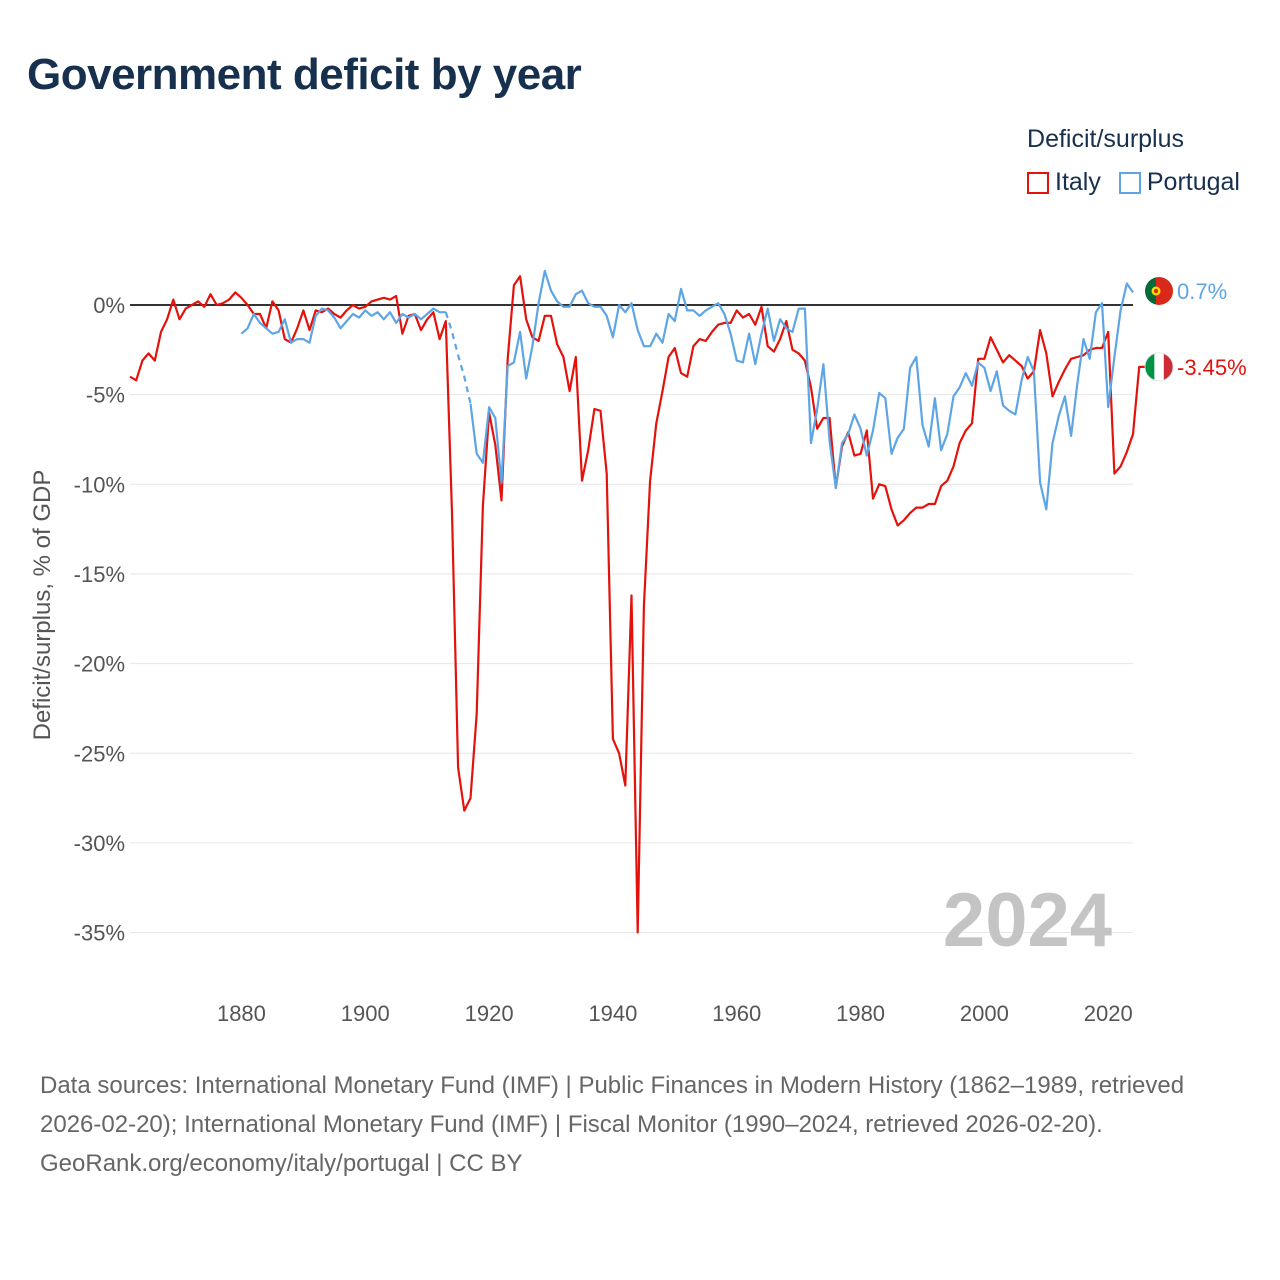  What do you see at coordinates (99, 574) in the screenshot?
I see `y-tick-label: -15%` at bounding box center [99, 574].